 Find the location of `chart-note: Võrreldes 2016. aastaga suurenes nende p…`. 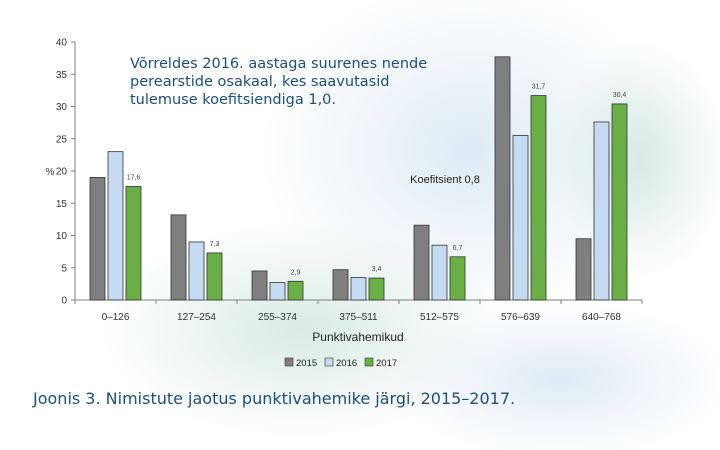

chart-note: Võrreldes 2016. aastaga suurenes nende p… is located at coordinates (279, 82).